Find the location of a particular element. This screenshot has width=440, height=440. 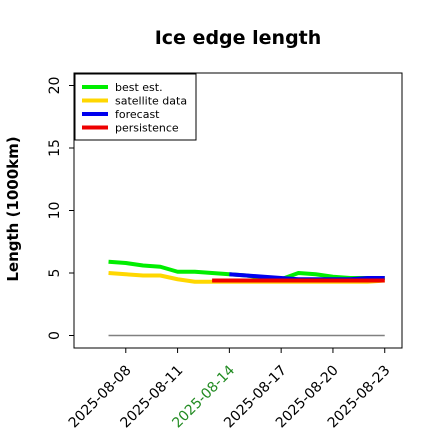

chart-title: Ice edge length is located at coordinates (238, 38).